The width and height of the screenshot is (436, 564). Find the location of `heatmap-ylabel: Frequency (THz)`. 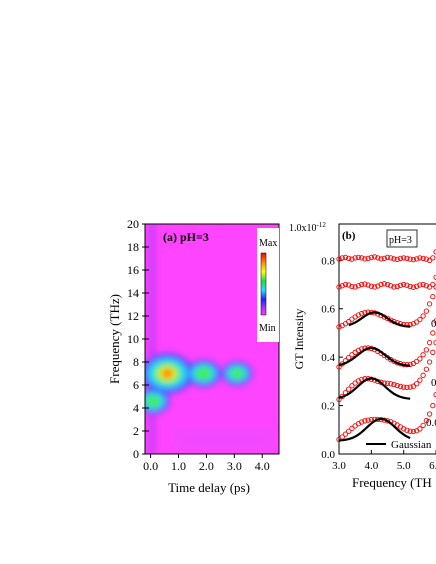

heatmap-ylabel: Frequency (THz) is located at coordinates (114, 339).